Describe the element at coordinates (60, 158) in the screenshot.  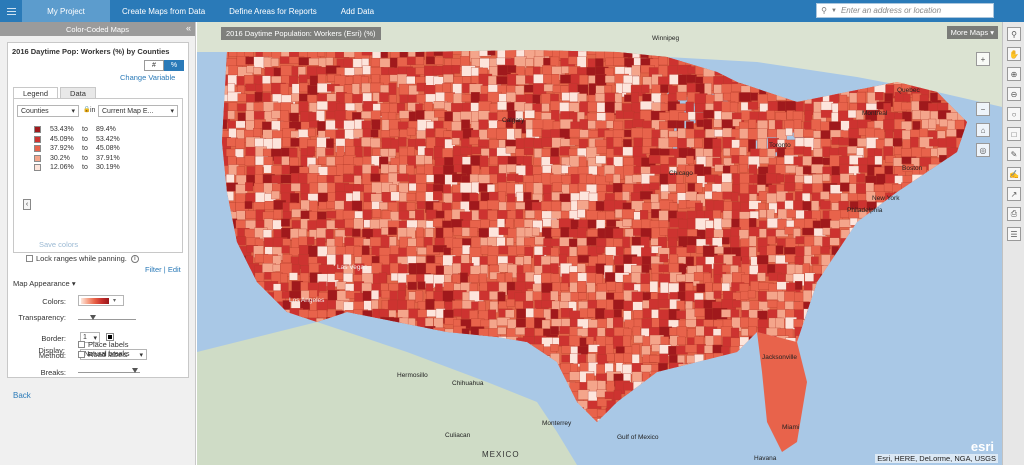
I see `legend-range-from: 30.2%` at that location.